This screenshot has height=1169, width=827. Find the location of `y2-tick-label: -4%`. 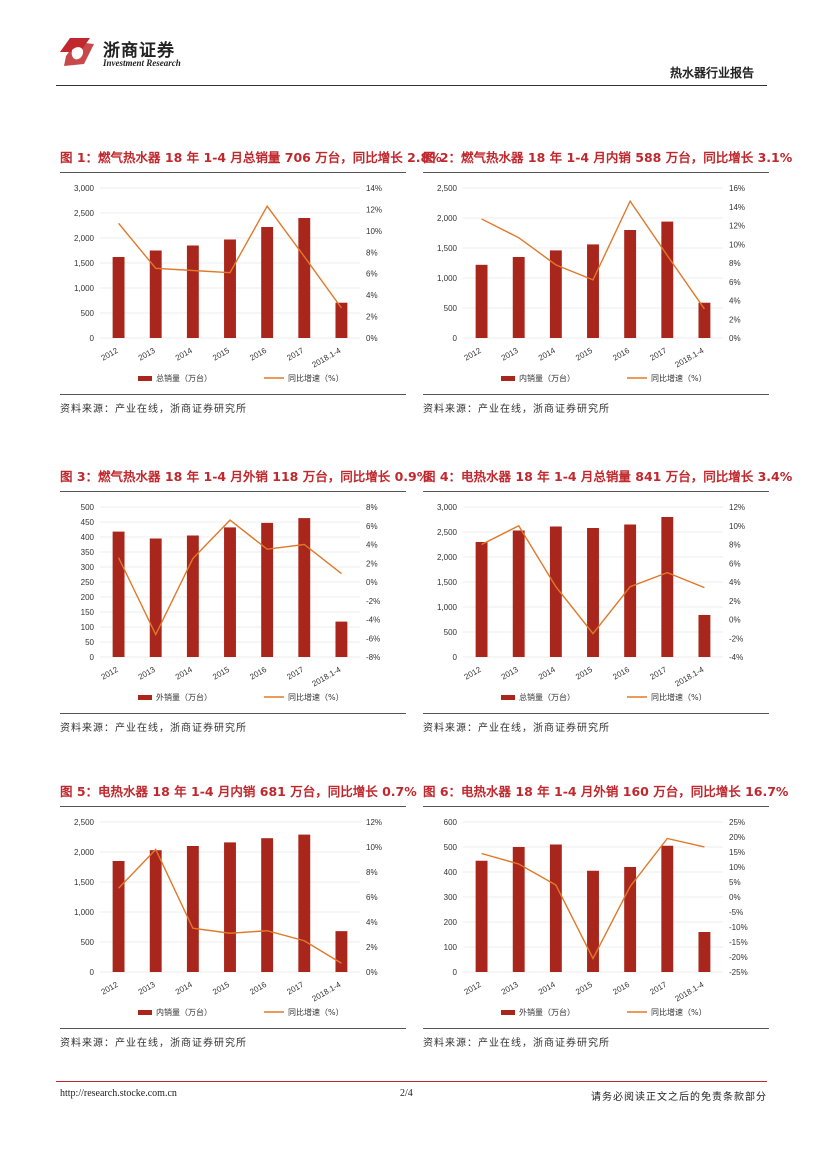

y2-tick-label: -4% is located at coordinates (736, 657).